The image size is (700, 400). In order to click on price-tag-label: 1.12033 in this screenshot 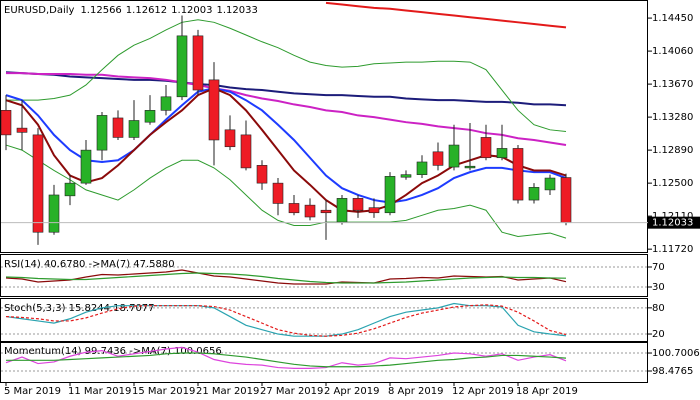, I will do `click(672, 223)`.